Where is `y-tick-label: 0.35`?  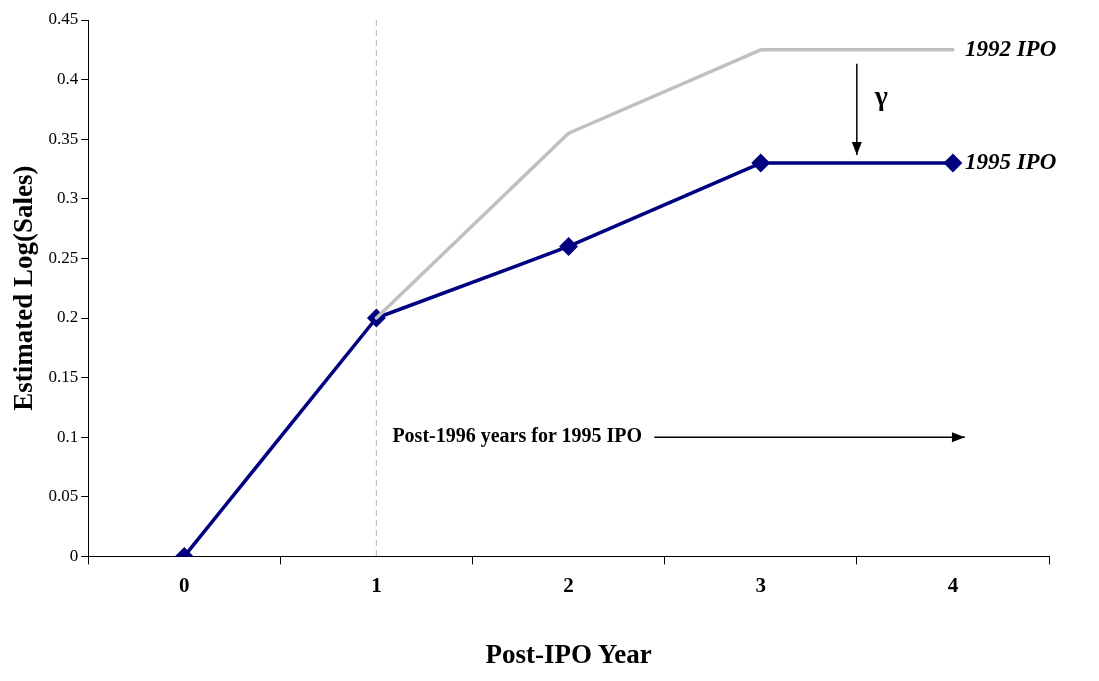 y-tick-label: 0.35 is located at coordinates (63, 138).